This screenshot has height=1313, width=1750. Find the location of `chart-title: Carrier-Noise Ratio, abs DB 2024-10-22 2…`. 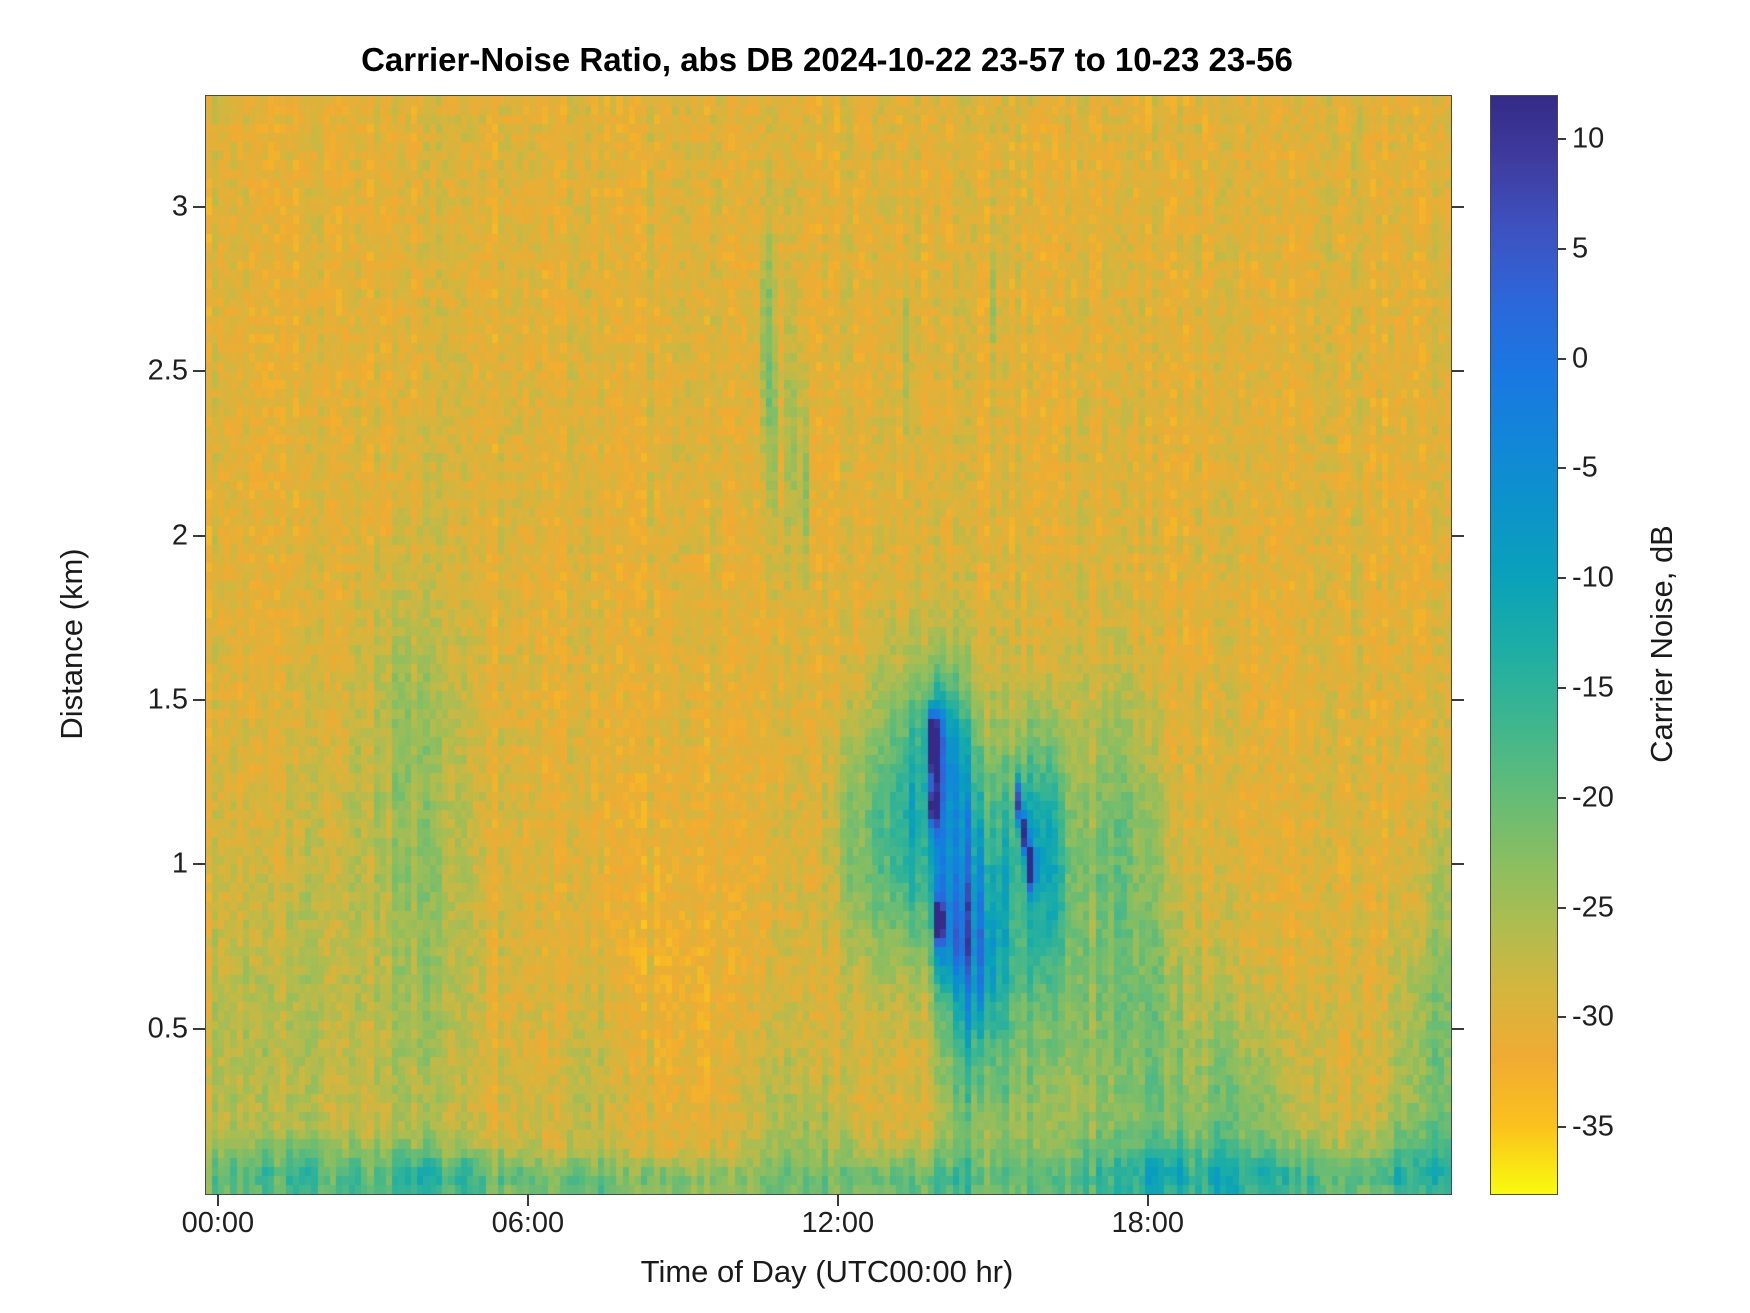

chart-title: Carrier-Noise Ratio, abs DB 2024-10-22 2… is located at coordinates (827, 59).